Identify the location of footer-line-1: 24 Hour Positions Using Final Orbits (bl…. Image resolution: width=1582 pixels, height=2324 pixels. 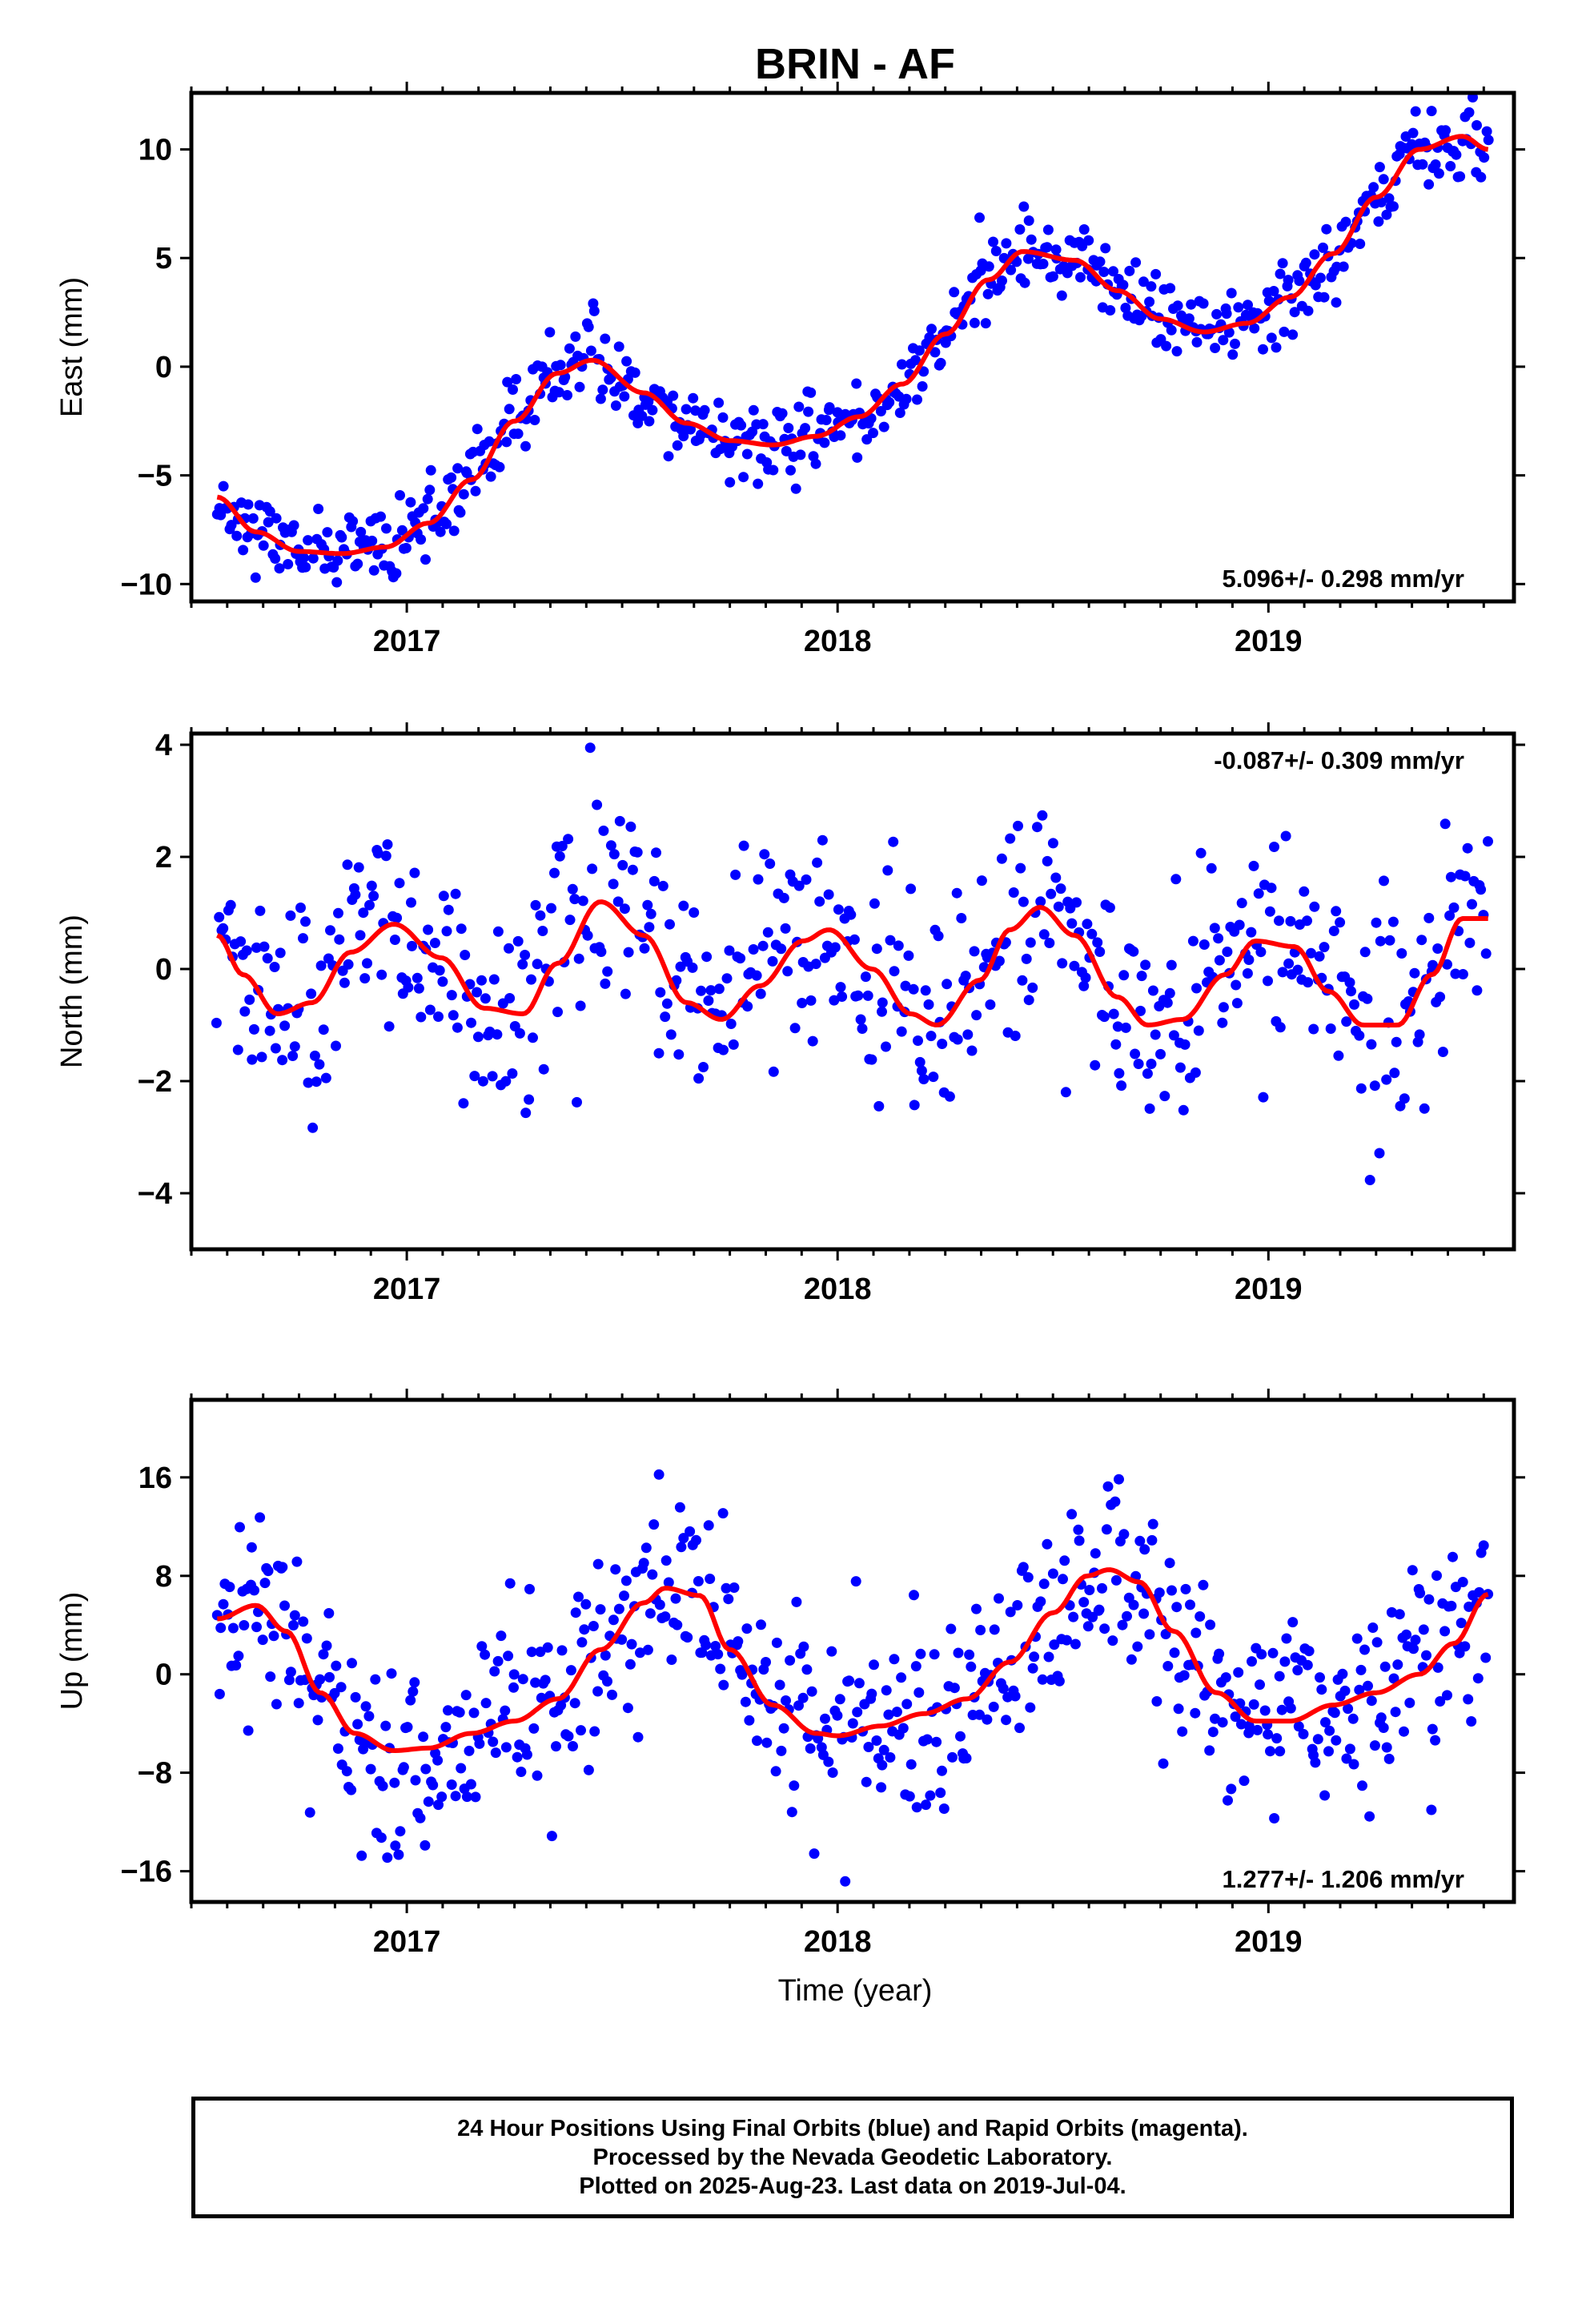
(852, 2128).